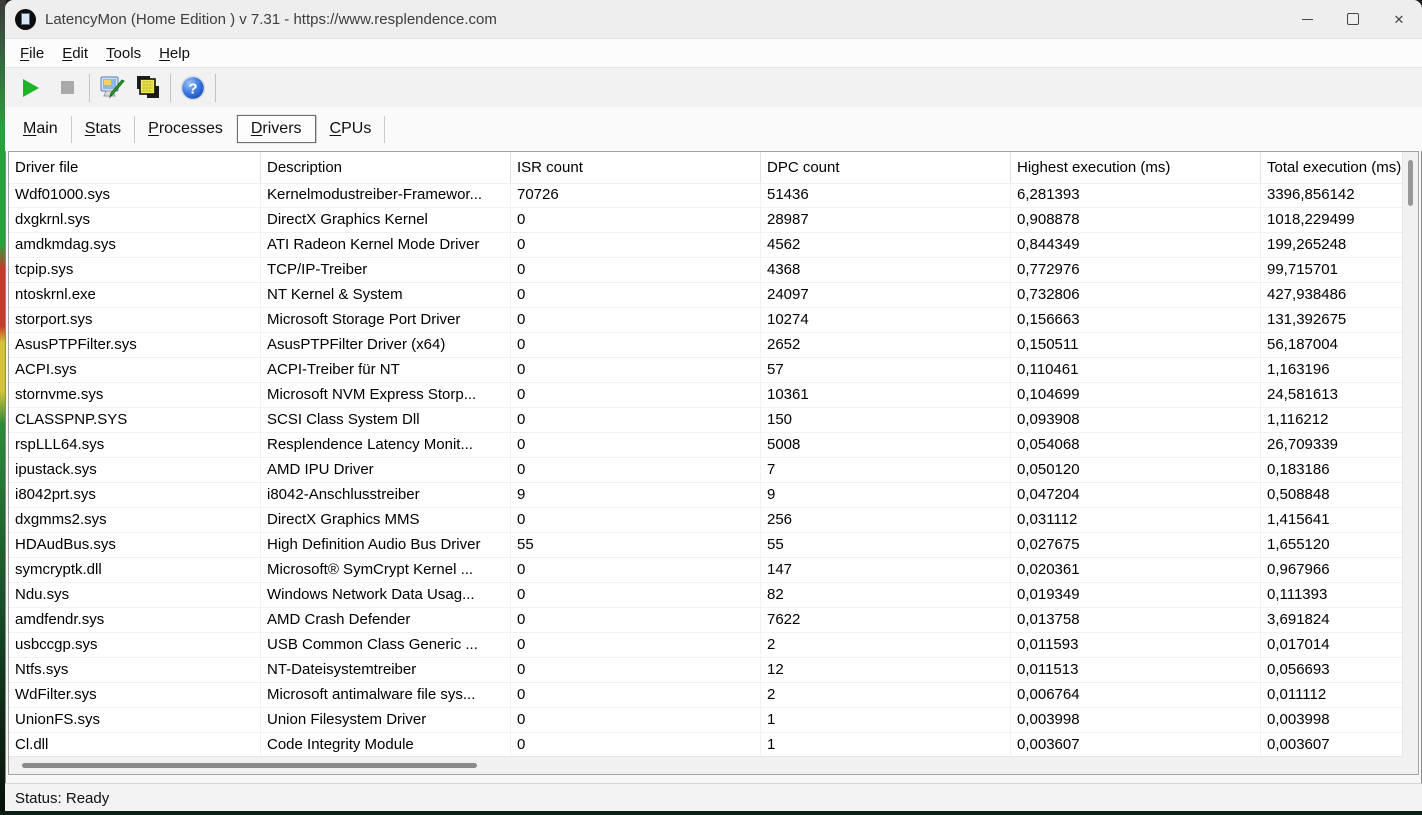  What do you see at coordinates (1353, 19) in the screenshot?
I see `maximize-button` at bounding box center [1353, 19].